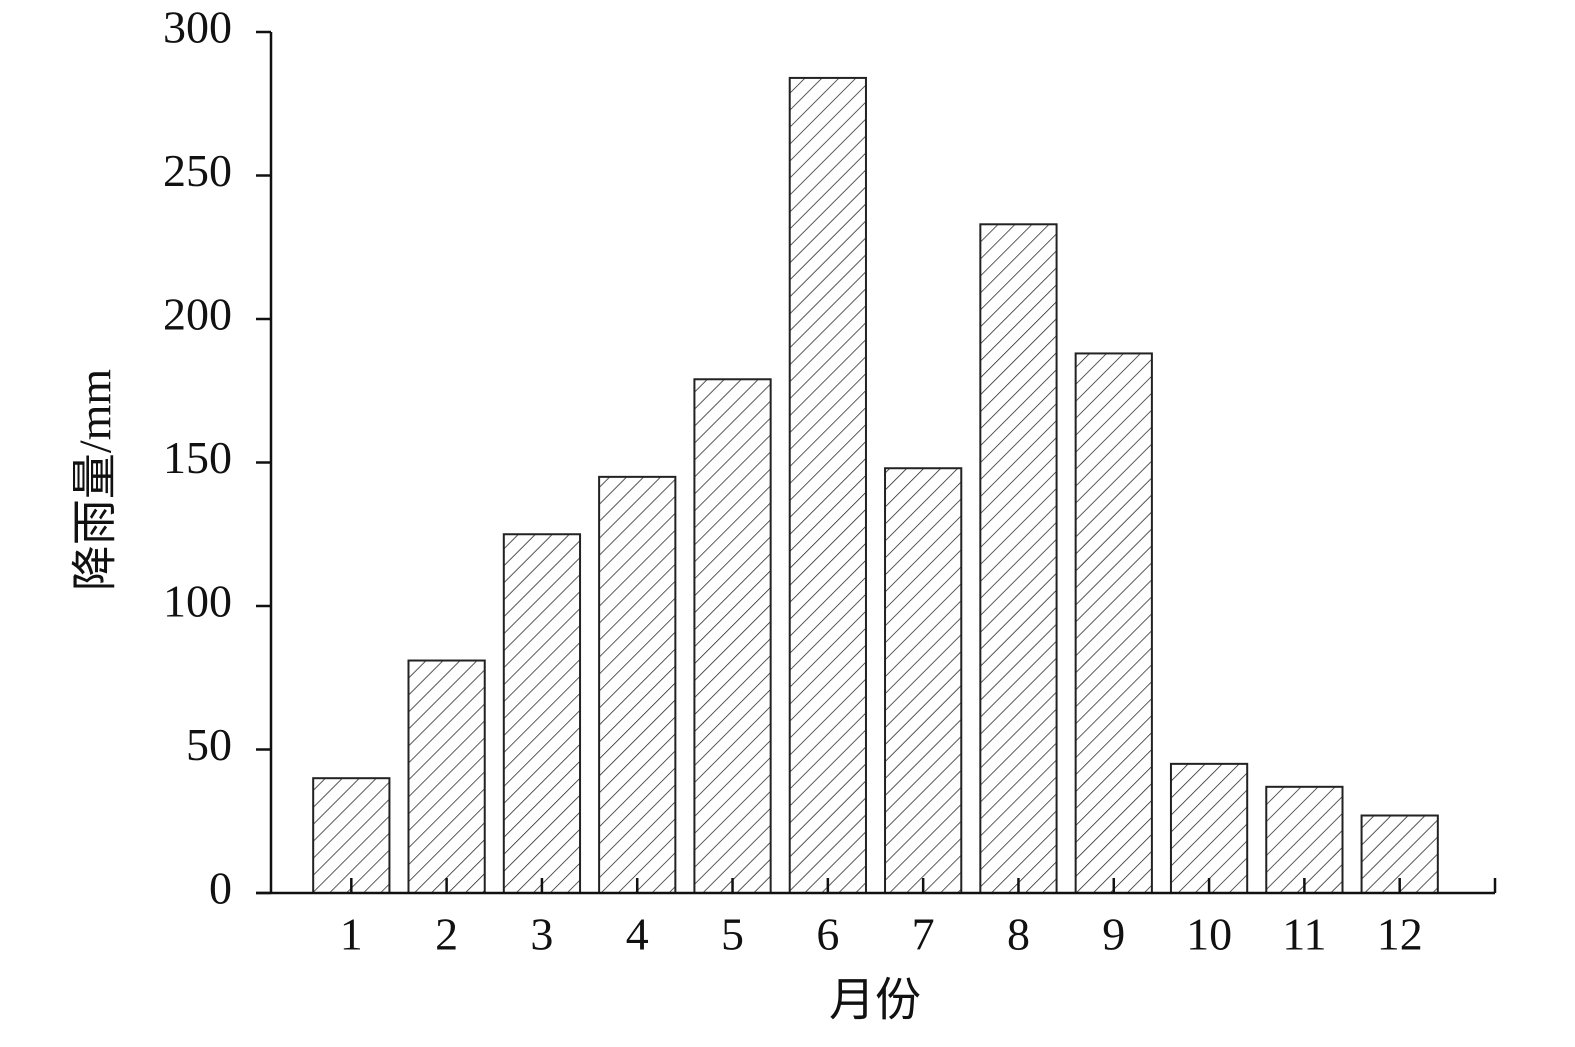 This screenshot has height=1047, width=1575. What do you see at coordinates (446, 934) in the screenshot?
I see `x-tick-label: 2` at bounding box center [446, 934].